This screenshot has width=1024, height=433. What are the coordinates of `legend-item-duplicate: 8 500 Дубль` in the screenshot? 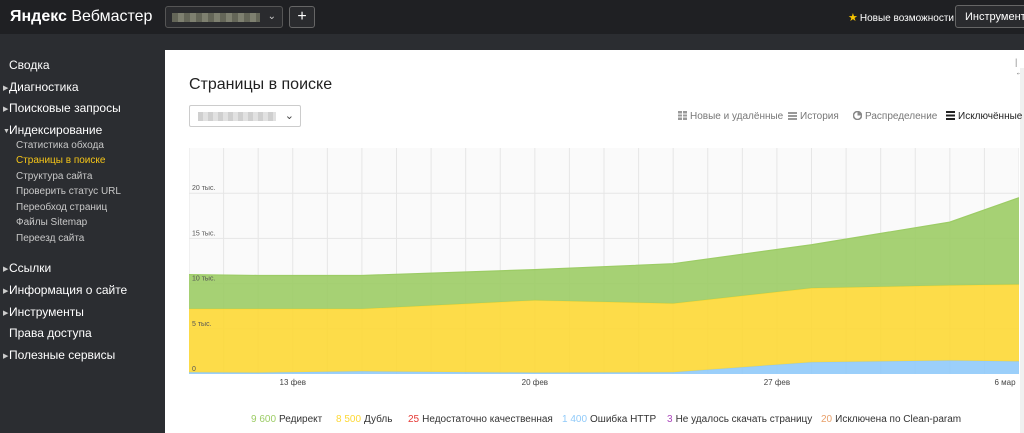 It's located at (364, 419).